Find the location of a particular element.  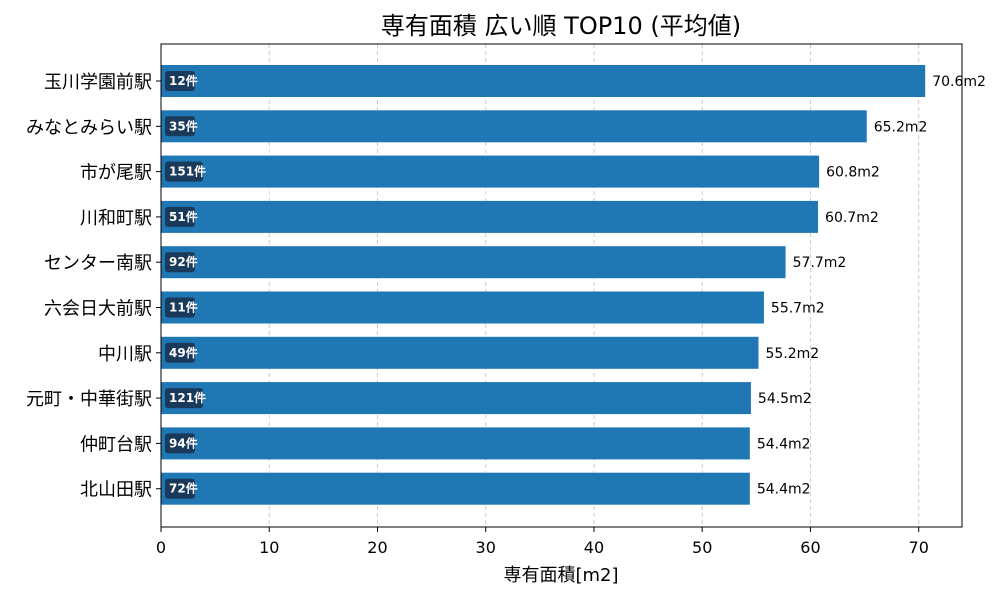

category-label: 川和町駅 is located at coordinates (116, 218).